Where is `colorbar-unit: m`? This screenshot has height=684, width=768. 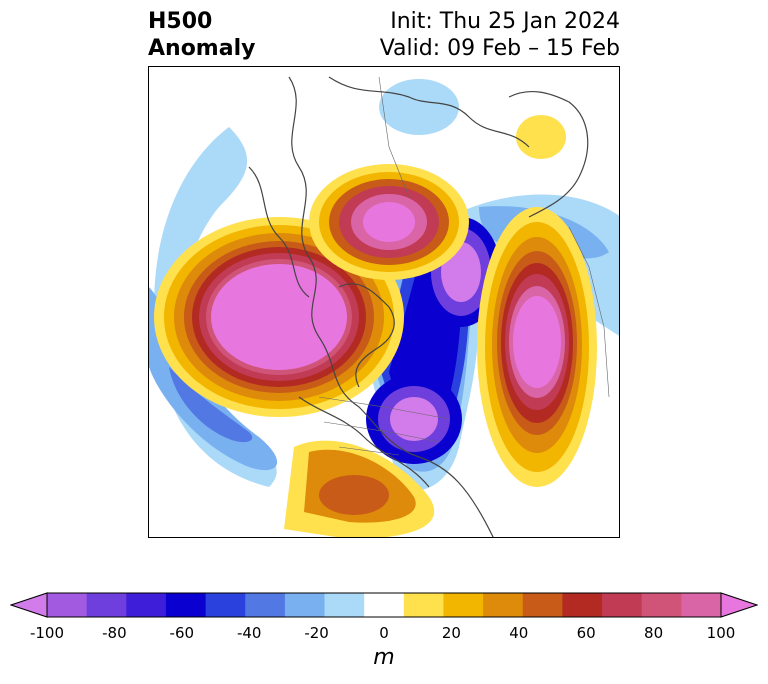
colorbar-unit: m is located at coordinates (384, 657).